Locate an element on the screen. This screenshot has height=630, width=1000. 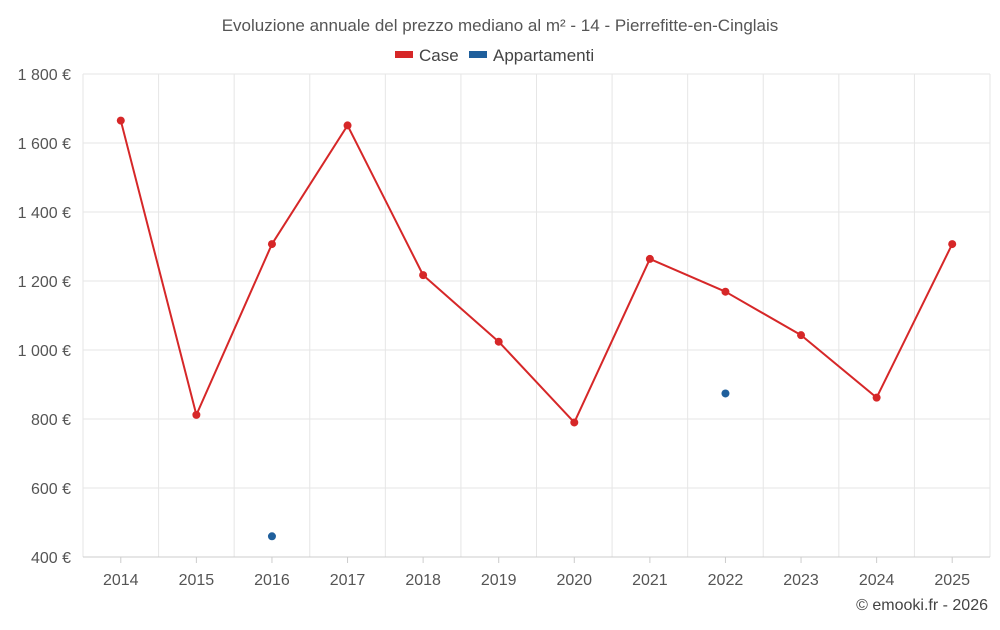
legend-item-case: Case is located at coordinates (427, 55).